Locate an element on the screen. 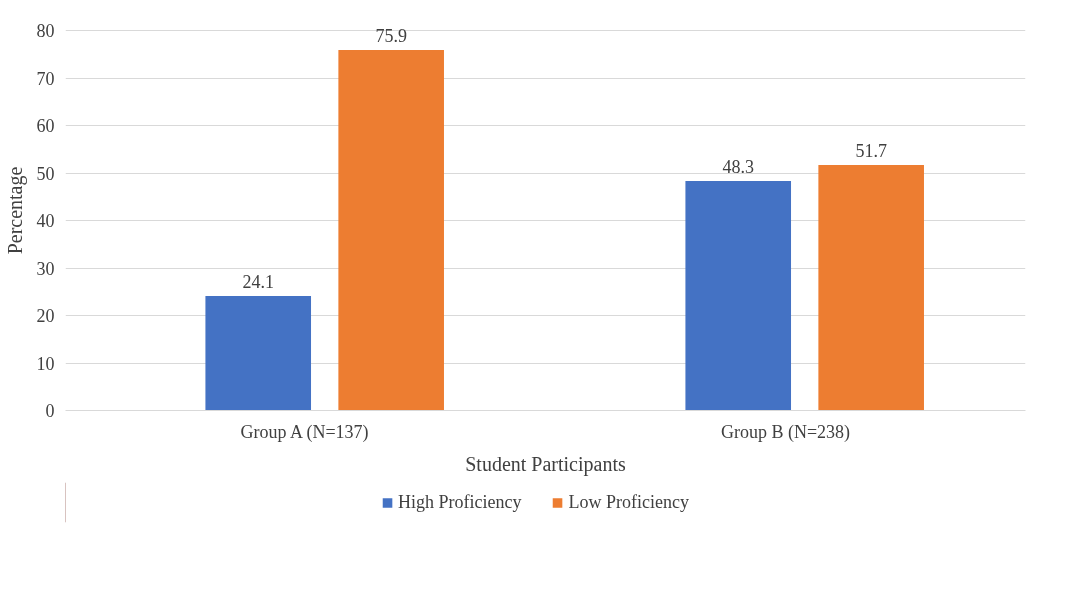  x-axis-title: Student Participants is located at coordinates (545, 464).